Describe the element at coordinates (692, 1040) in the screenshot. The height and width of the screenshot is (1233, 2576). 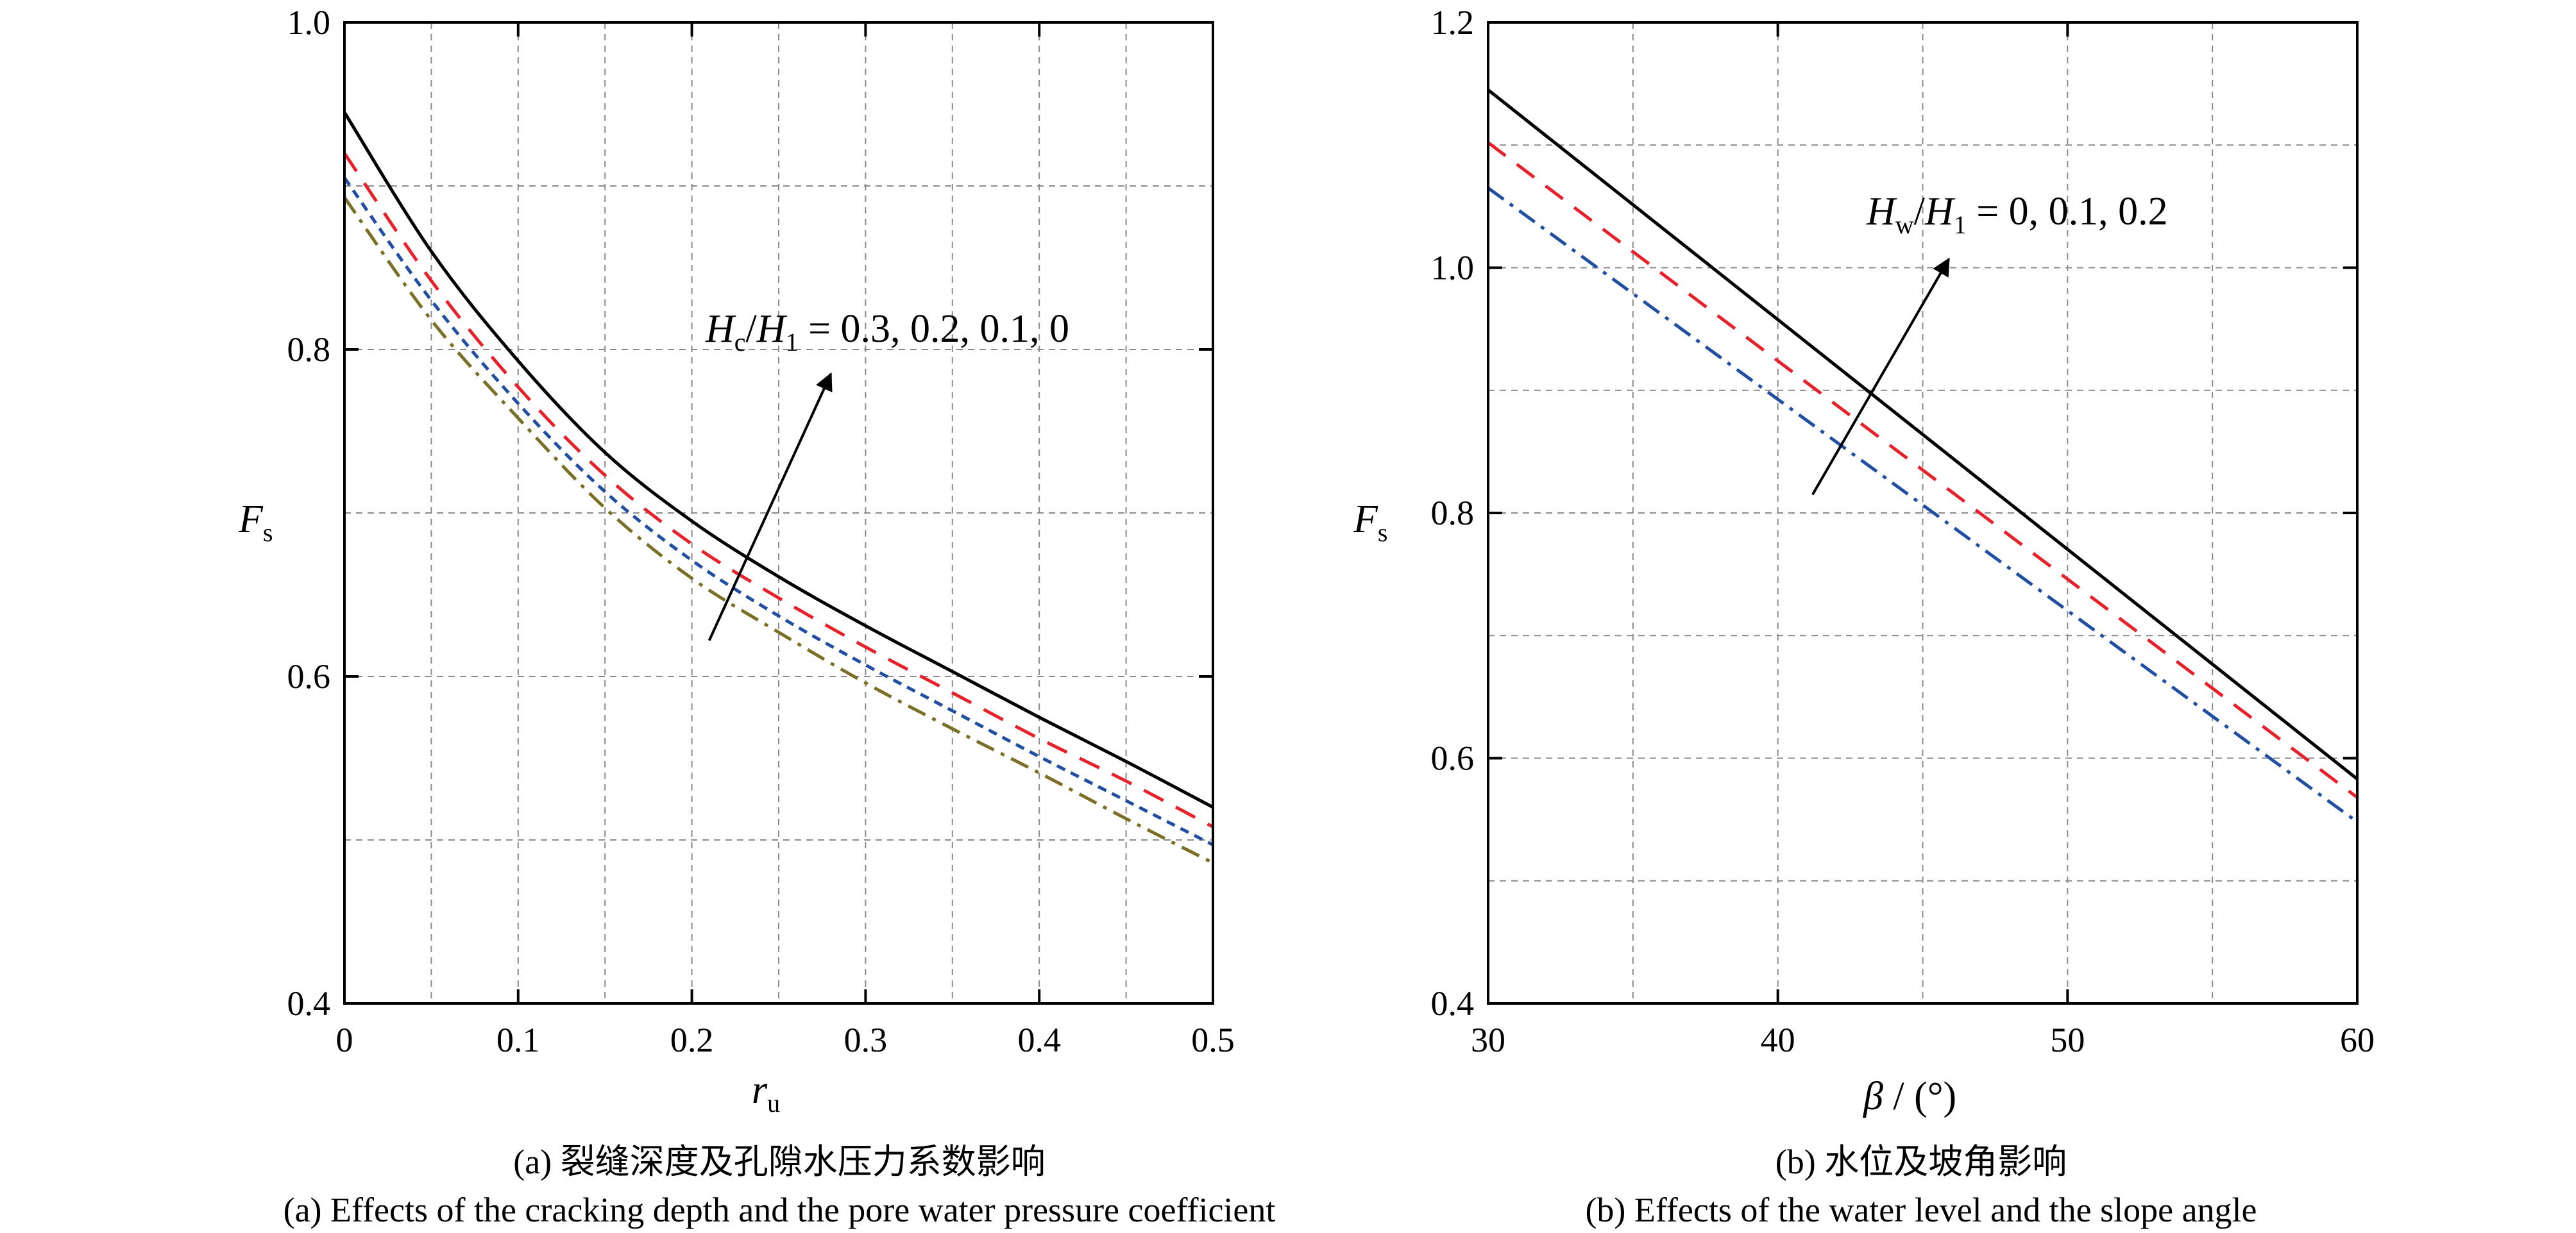
I see `x-tick-label: 0.2` at that location.